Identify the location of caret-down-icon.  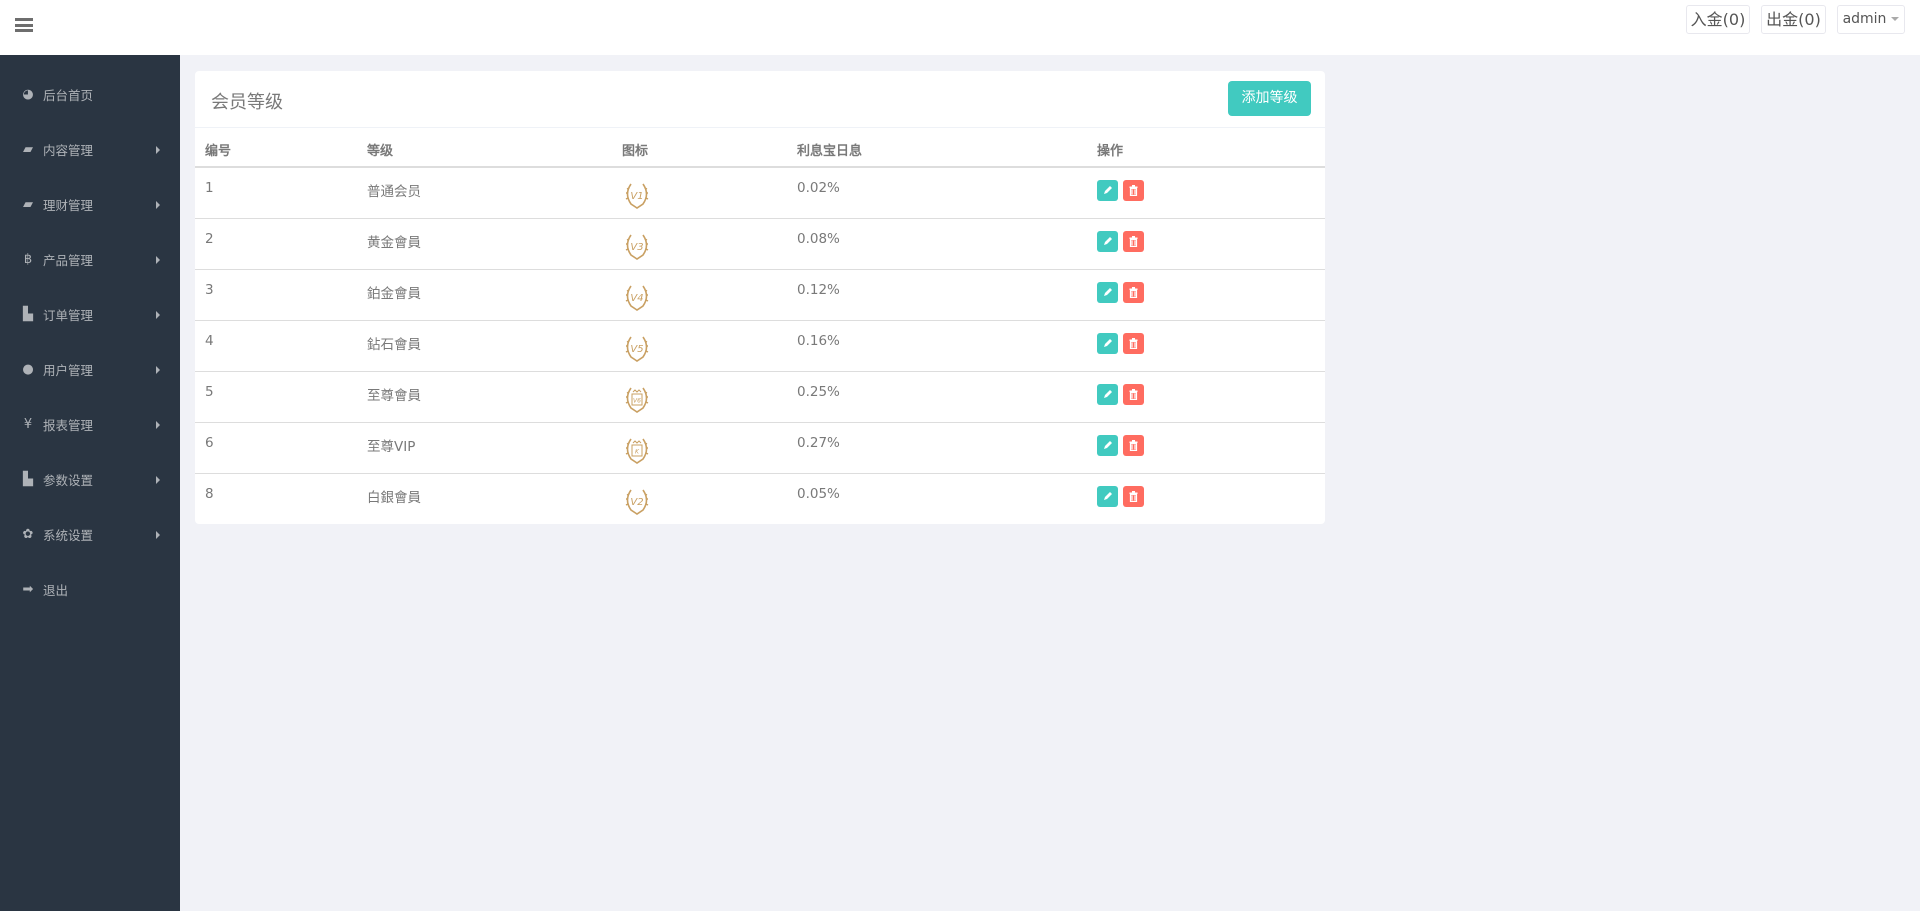
(1895, 19).